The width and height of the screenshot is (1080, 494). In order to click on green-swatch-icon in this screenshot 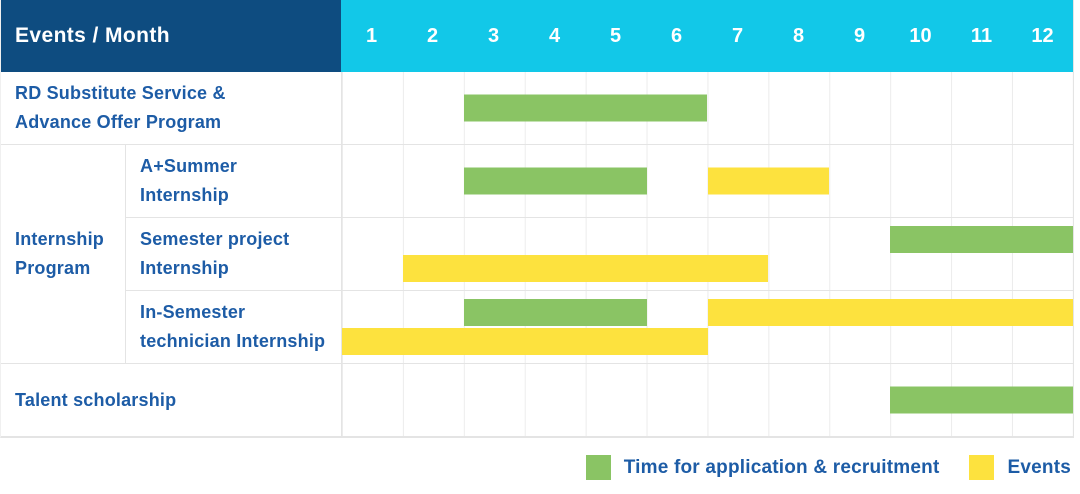, I will do `click(598, 467)`.